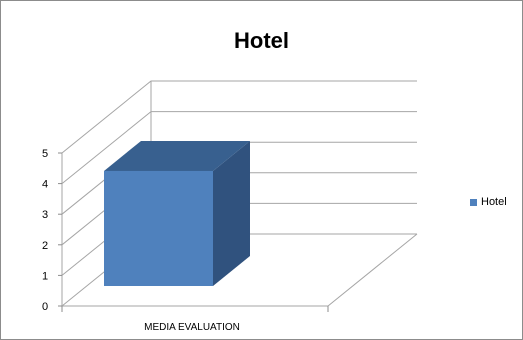 This screenshot has width=523, height=340. I want to click on legend: Hotel, so click(488, 202).